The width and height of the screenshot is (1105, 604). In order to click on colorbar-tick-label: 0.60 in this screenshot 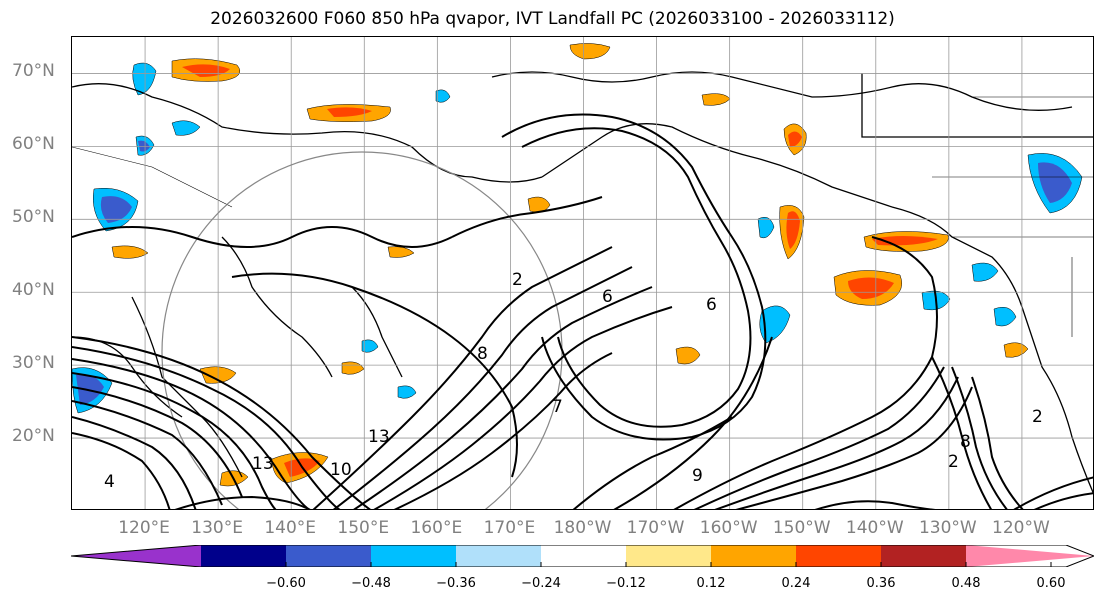, I will do `click(1051, 583)`.